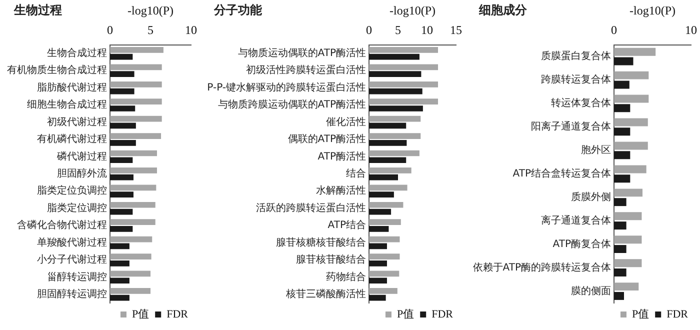 The width and height of the screenshot is (700, 330). Describe the element at coordinates (576, 56) in the screenshot. I see `y-tick-label: 质膜蛋白复合体` at that location.